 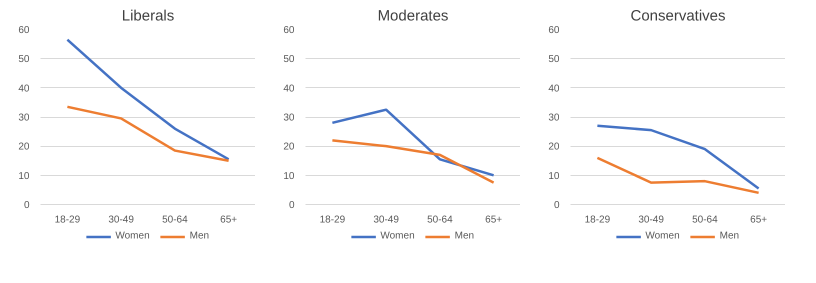 What do you see at coordinates (413, 16) in the screenshot?
I see `chart-title: Moderates` at bounding box center [413, 16].